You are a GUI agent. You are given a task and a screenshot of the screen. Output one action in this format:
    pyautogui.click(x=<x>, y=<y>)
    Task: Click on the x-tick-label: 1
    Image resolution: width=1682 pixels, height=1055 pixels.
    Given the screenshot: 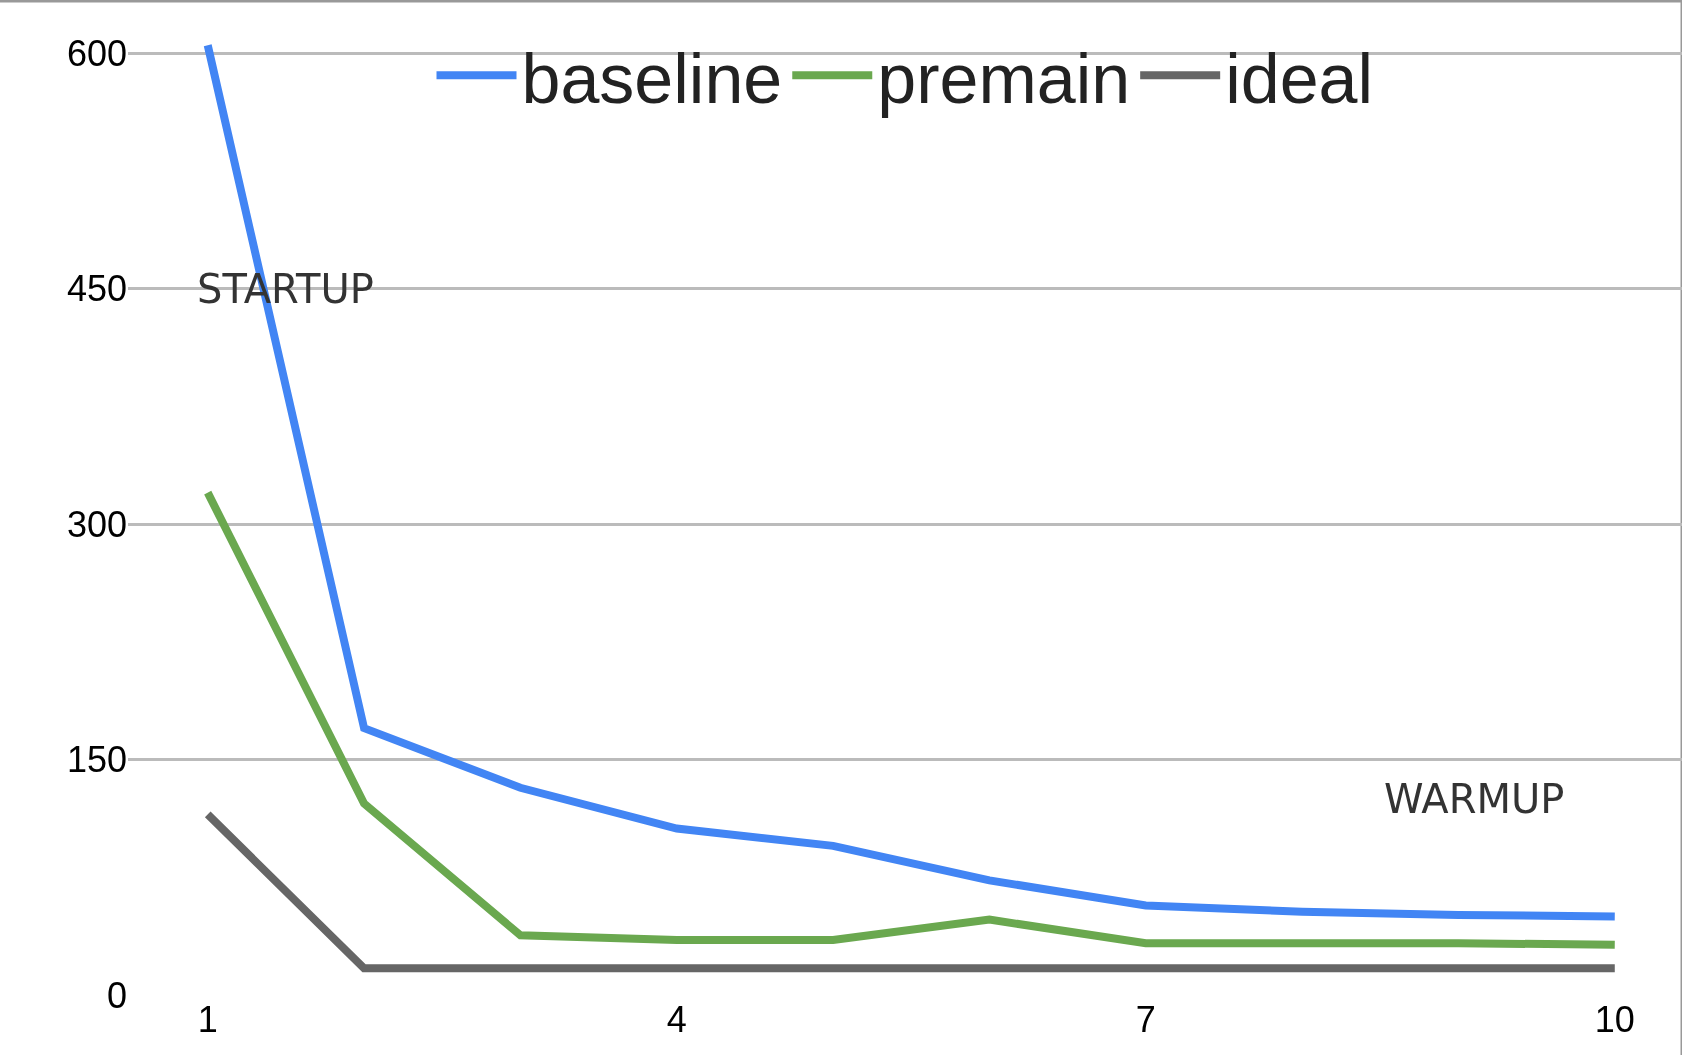 What is the action you would take?
    pyautogui.click(x=207, y=1019)
    